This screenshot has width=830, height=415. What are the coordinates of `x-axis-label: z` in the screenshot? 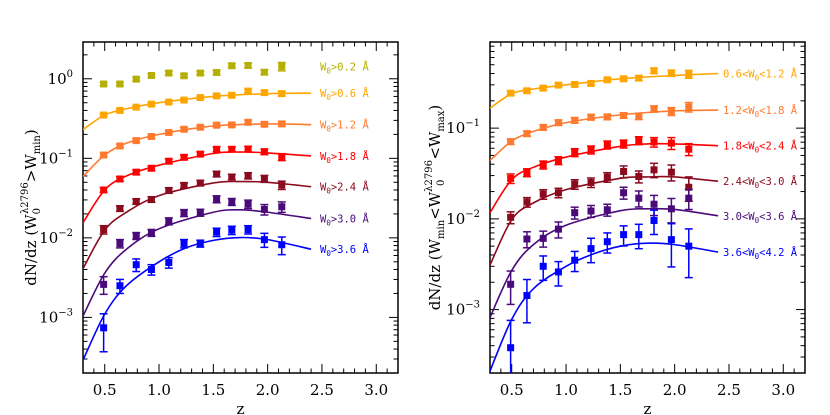 It's located at (241, 407).